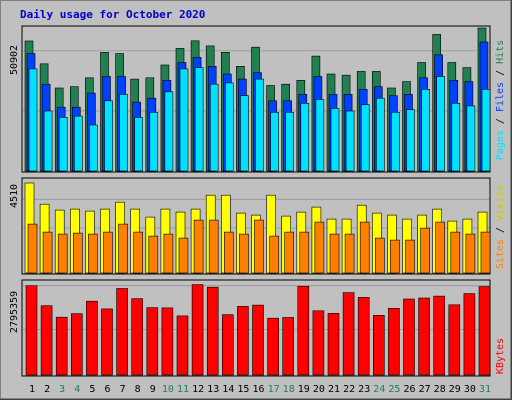  Describe the element at coordinates (500, 254) in the screenshot. I see `legend-sites: Sites` at that location.